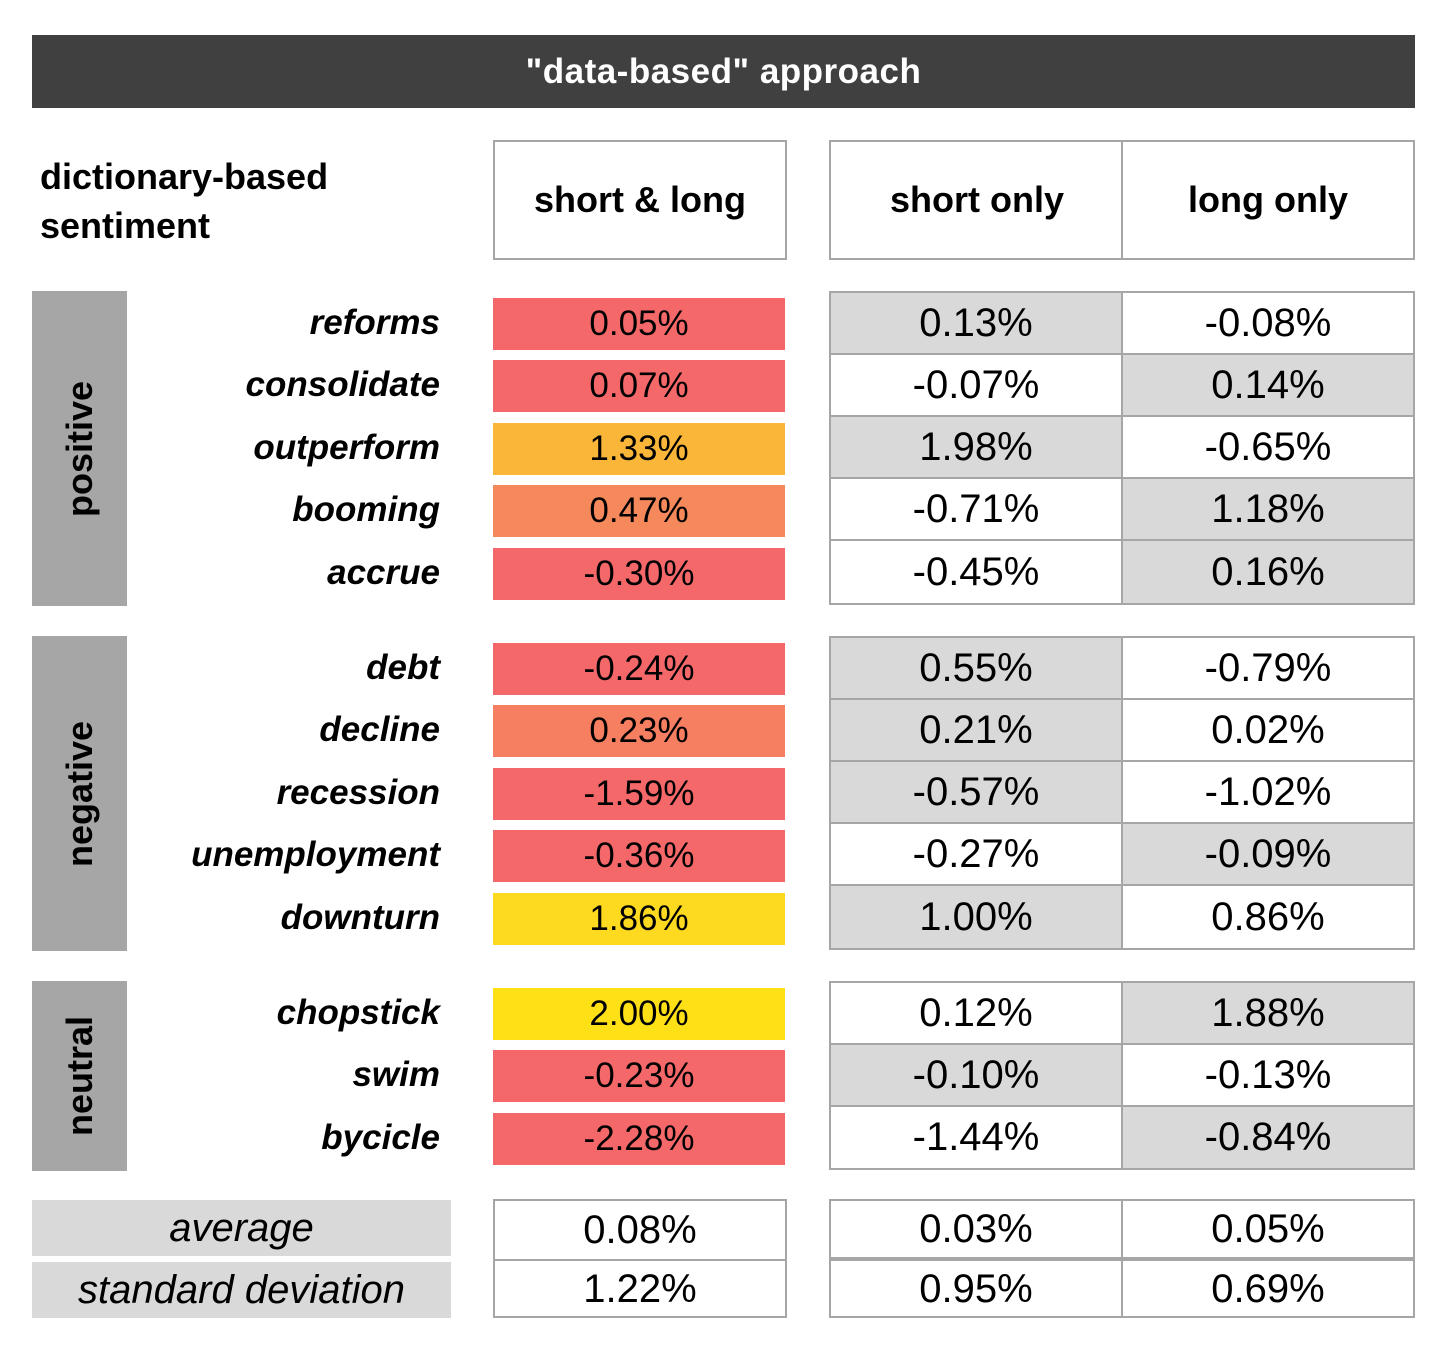  Describe the element at coordinates (640, 1288) in the screenshot. I see `std-short-long: 1.22%` at that location.